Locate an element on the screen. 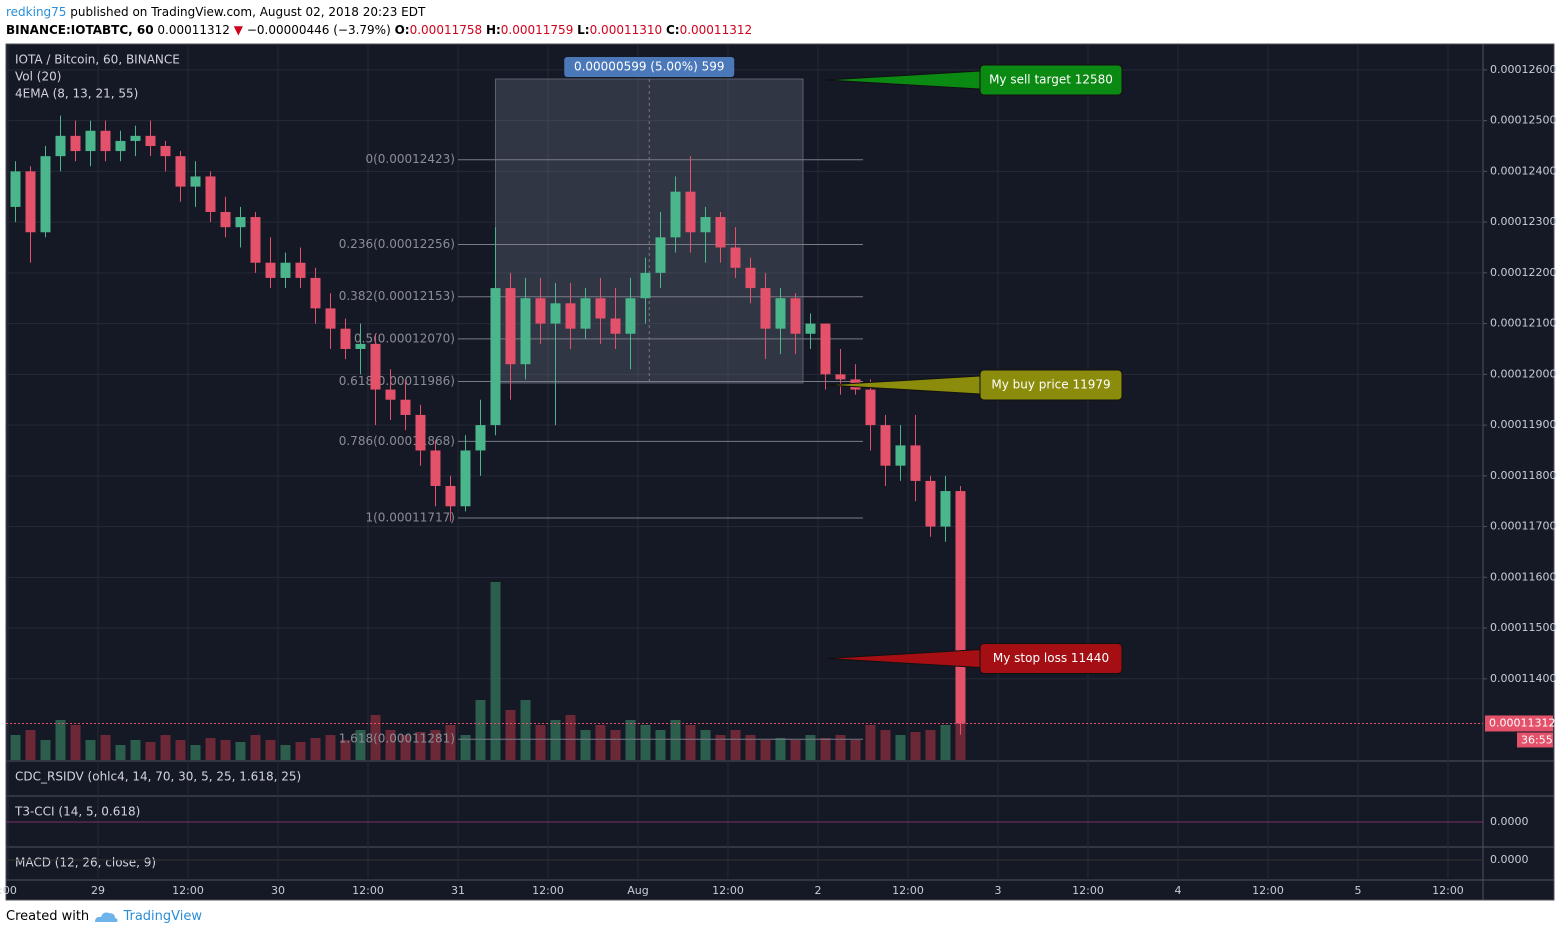  pane-zero-label: 0.0000 is located at coordinates (1509, 859).